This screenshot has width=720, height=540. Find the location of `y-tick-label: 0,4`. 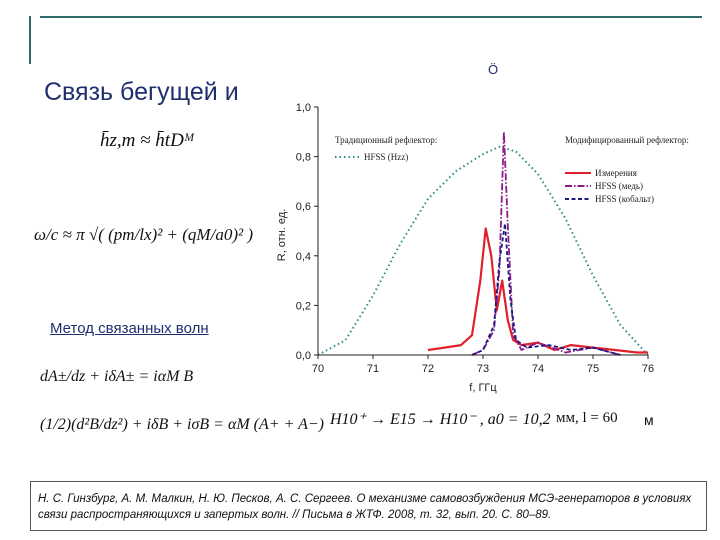

y-tick-label: 0,4 is located at coordinates (303, 257).